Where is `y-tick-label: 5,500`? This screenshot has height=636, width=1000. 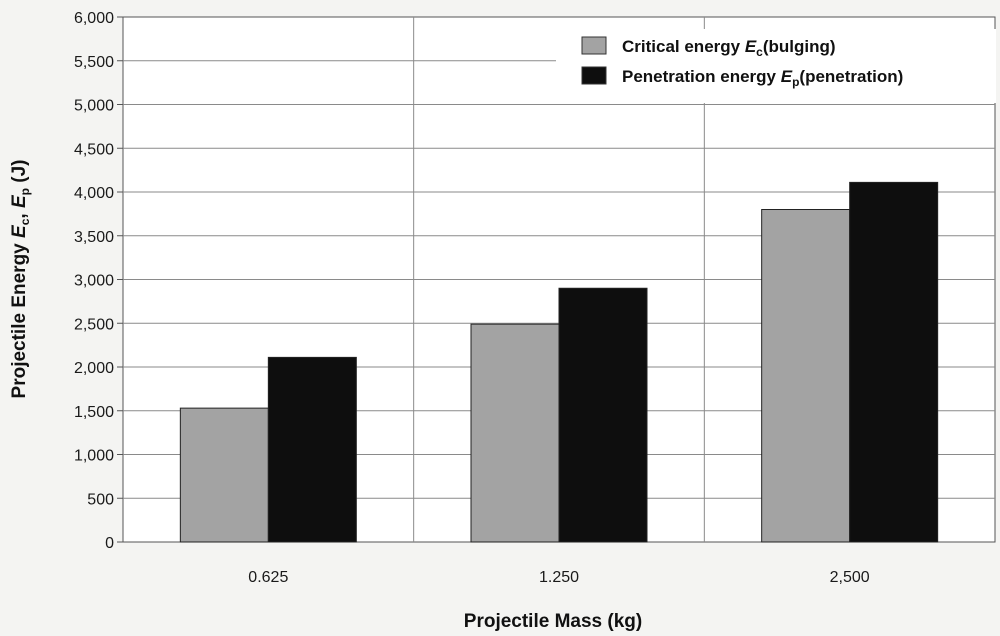 y-tick-label: 5,500 is located at coordinates (94, 62).